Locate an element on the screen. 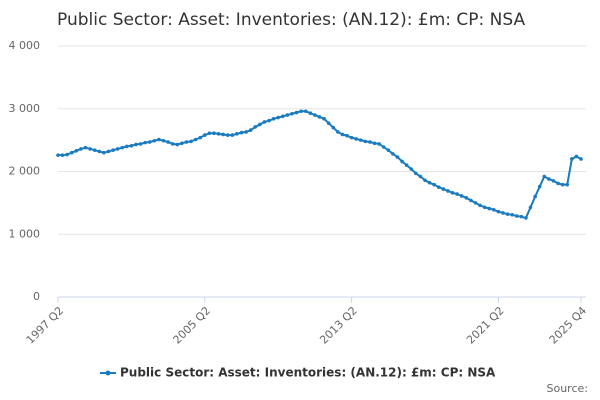  legend-marker is located at coordinates (108, 373).